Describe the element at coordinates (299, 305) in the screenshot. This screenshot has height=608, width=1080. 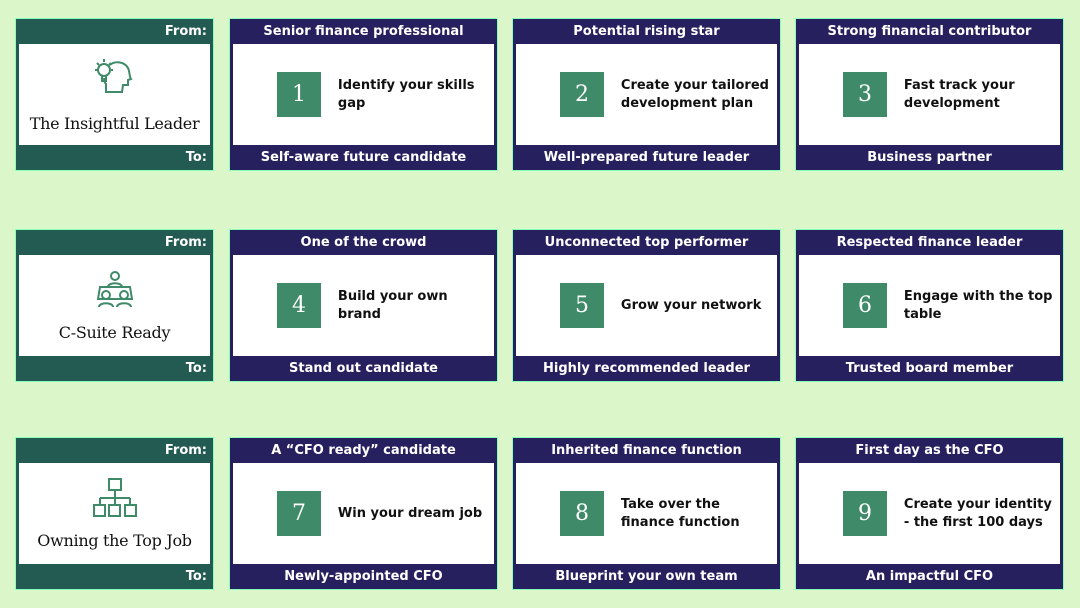
I see `step-number: 4` at that location.